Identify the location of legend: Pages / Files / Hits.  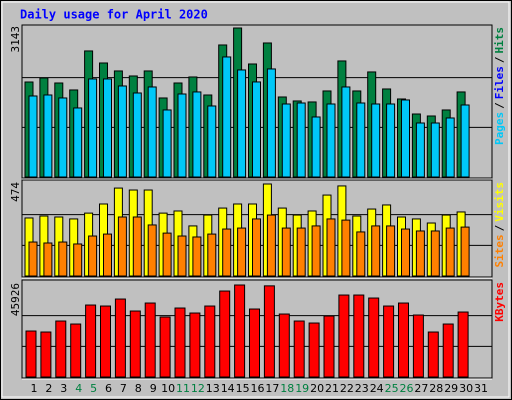
(499, 86).